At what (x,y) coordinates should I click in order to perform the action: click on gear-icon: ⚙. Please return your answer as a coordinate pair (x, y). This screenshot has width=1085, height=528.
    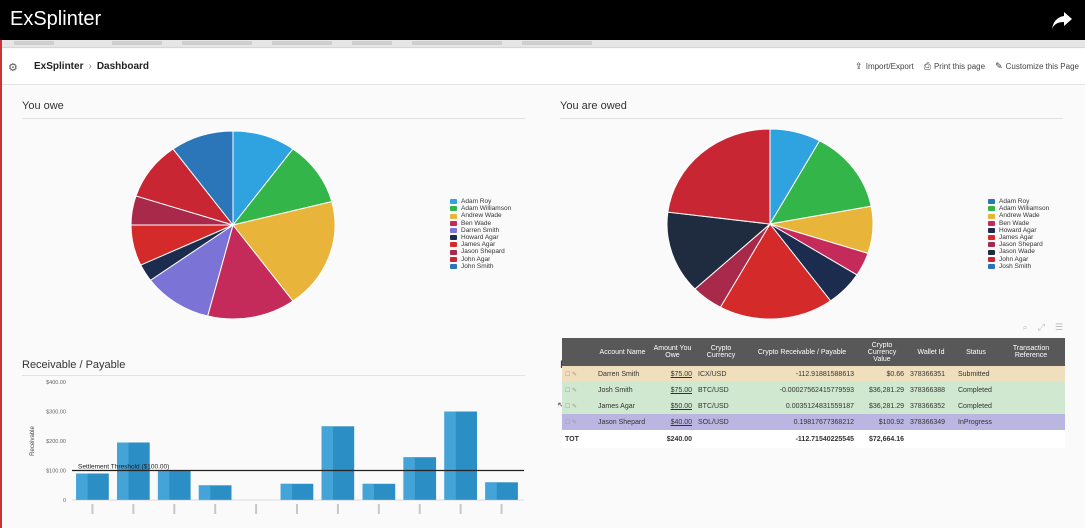
    Looking at the image, I should click on (13, 68).